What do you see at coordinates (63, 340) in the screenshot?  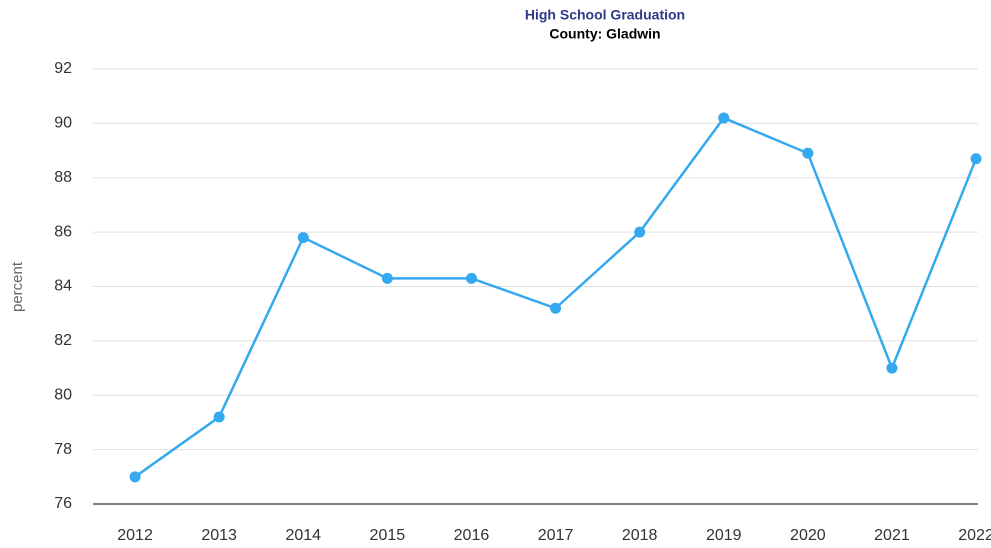 I see `y-tick-label: 82` at bounding box center [63, 340].